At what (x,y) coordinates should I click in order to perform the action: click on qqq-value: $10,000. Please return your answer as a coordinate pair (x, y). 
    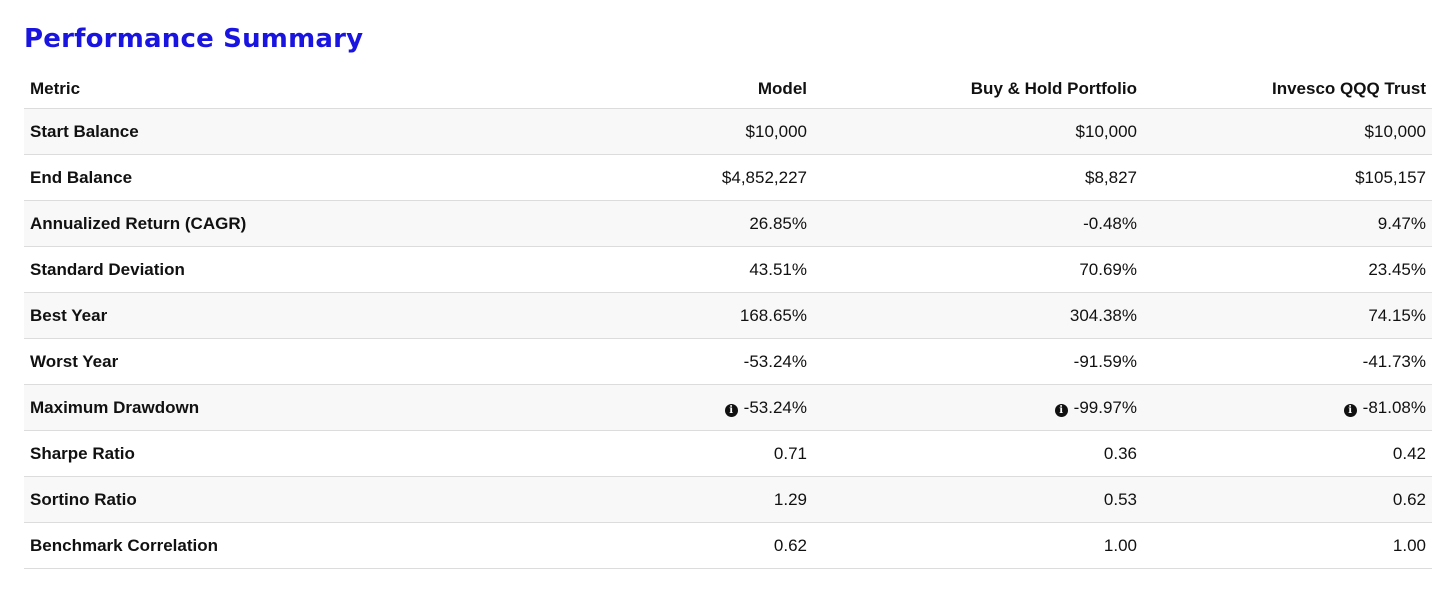
    Looking at the image, I should click on (1287, 131).